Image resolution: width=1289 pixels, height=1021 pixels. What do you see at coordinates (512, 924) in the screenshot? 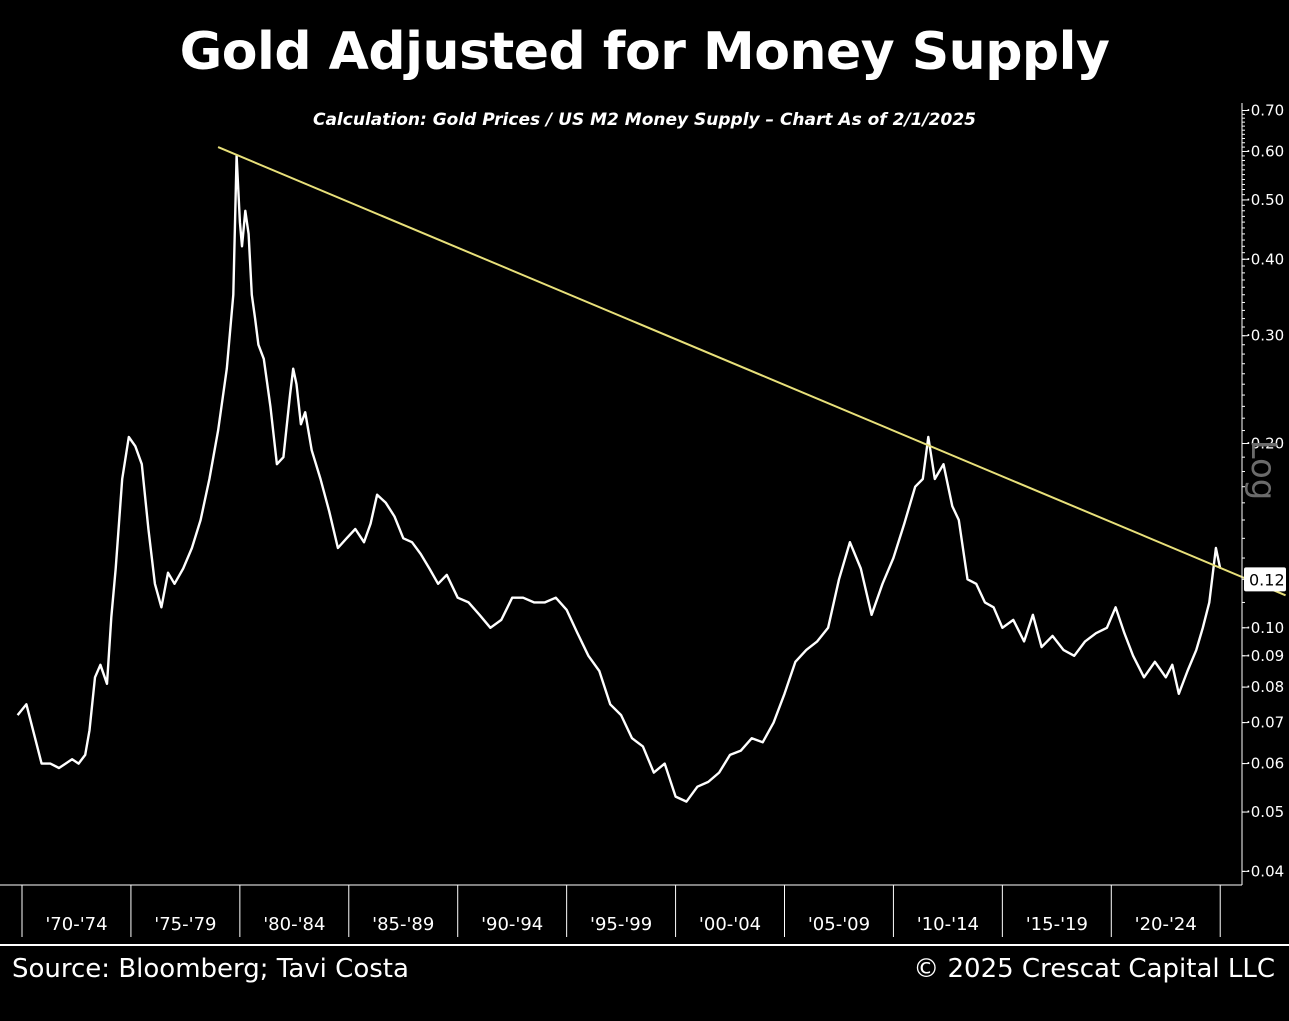
I see `x-tick-label: '90-'94` at bounding box center [512, 924].